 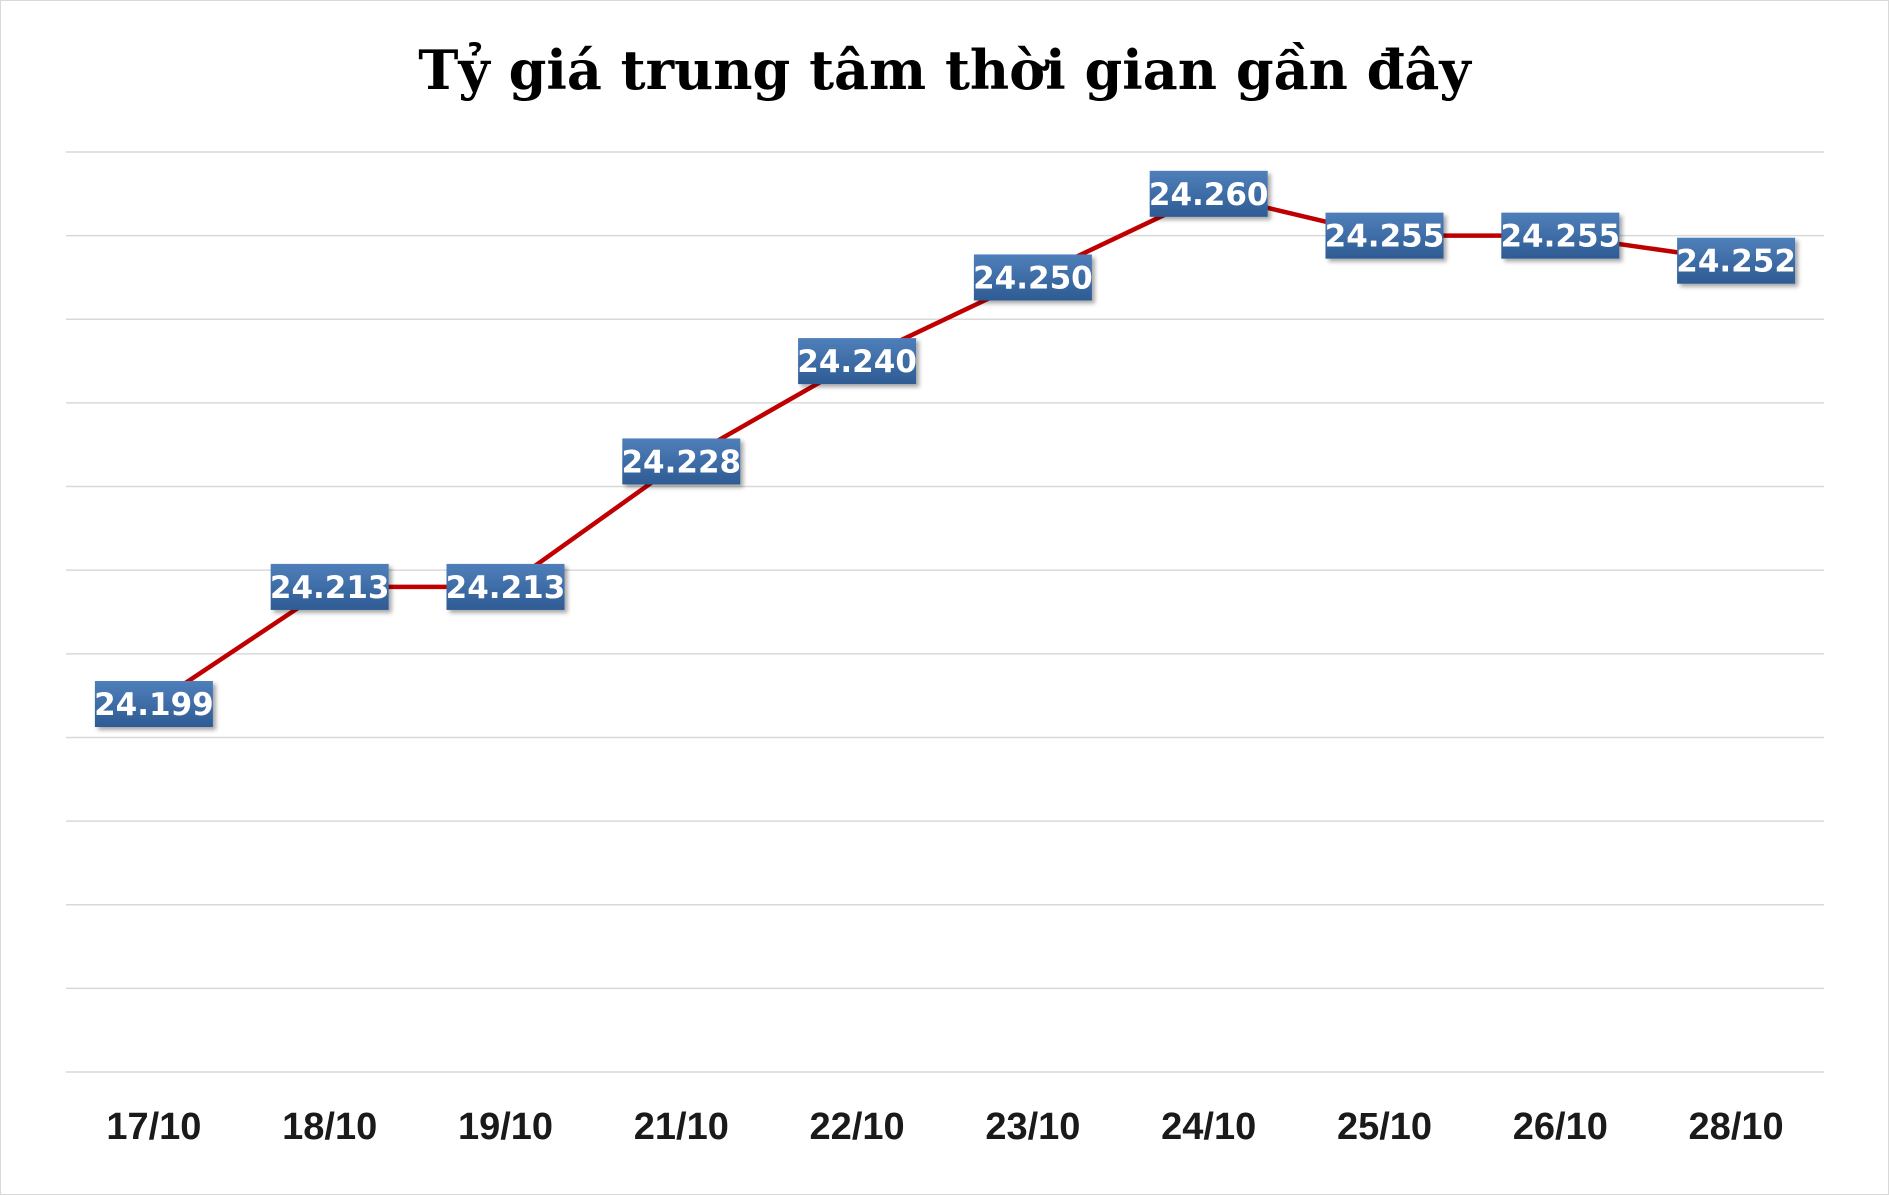 I want to click on data-label-text: 24.199, so click(x=154, y=705).